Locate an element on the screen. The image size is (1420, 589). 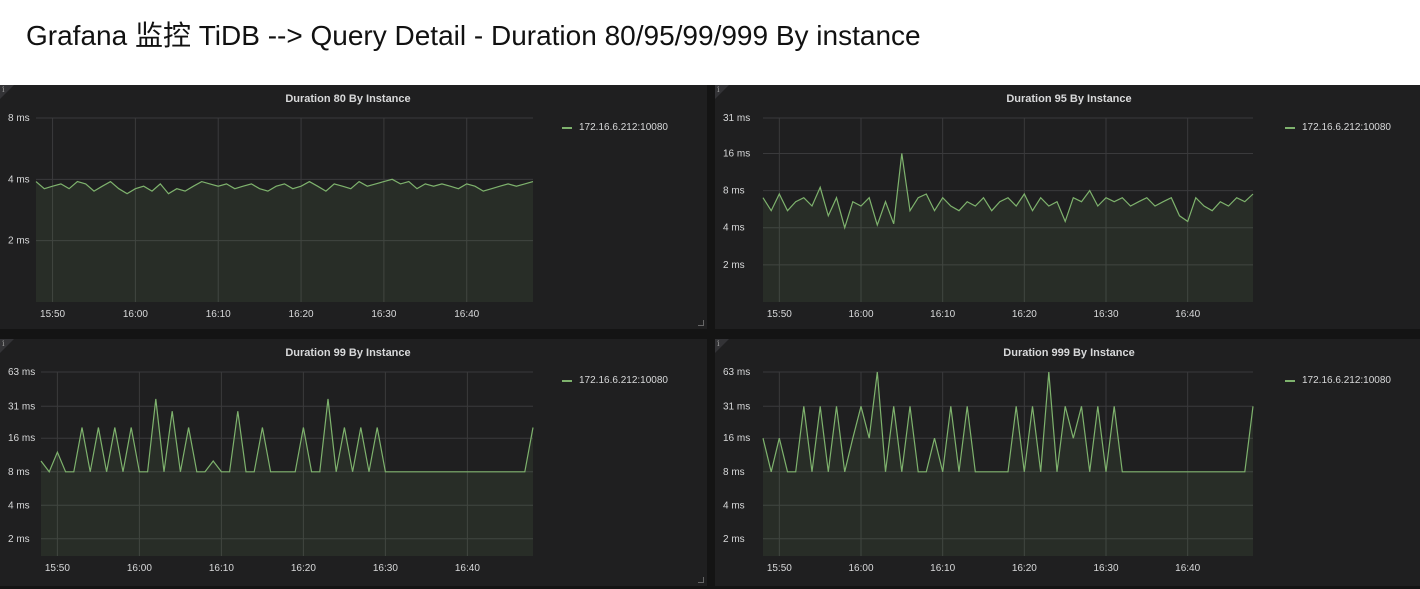
panel-title: Duration 95 By Instance is located at coordinates (1069, 99).